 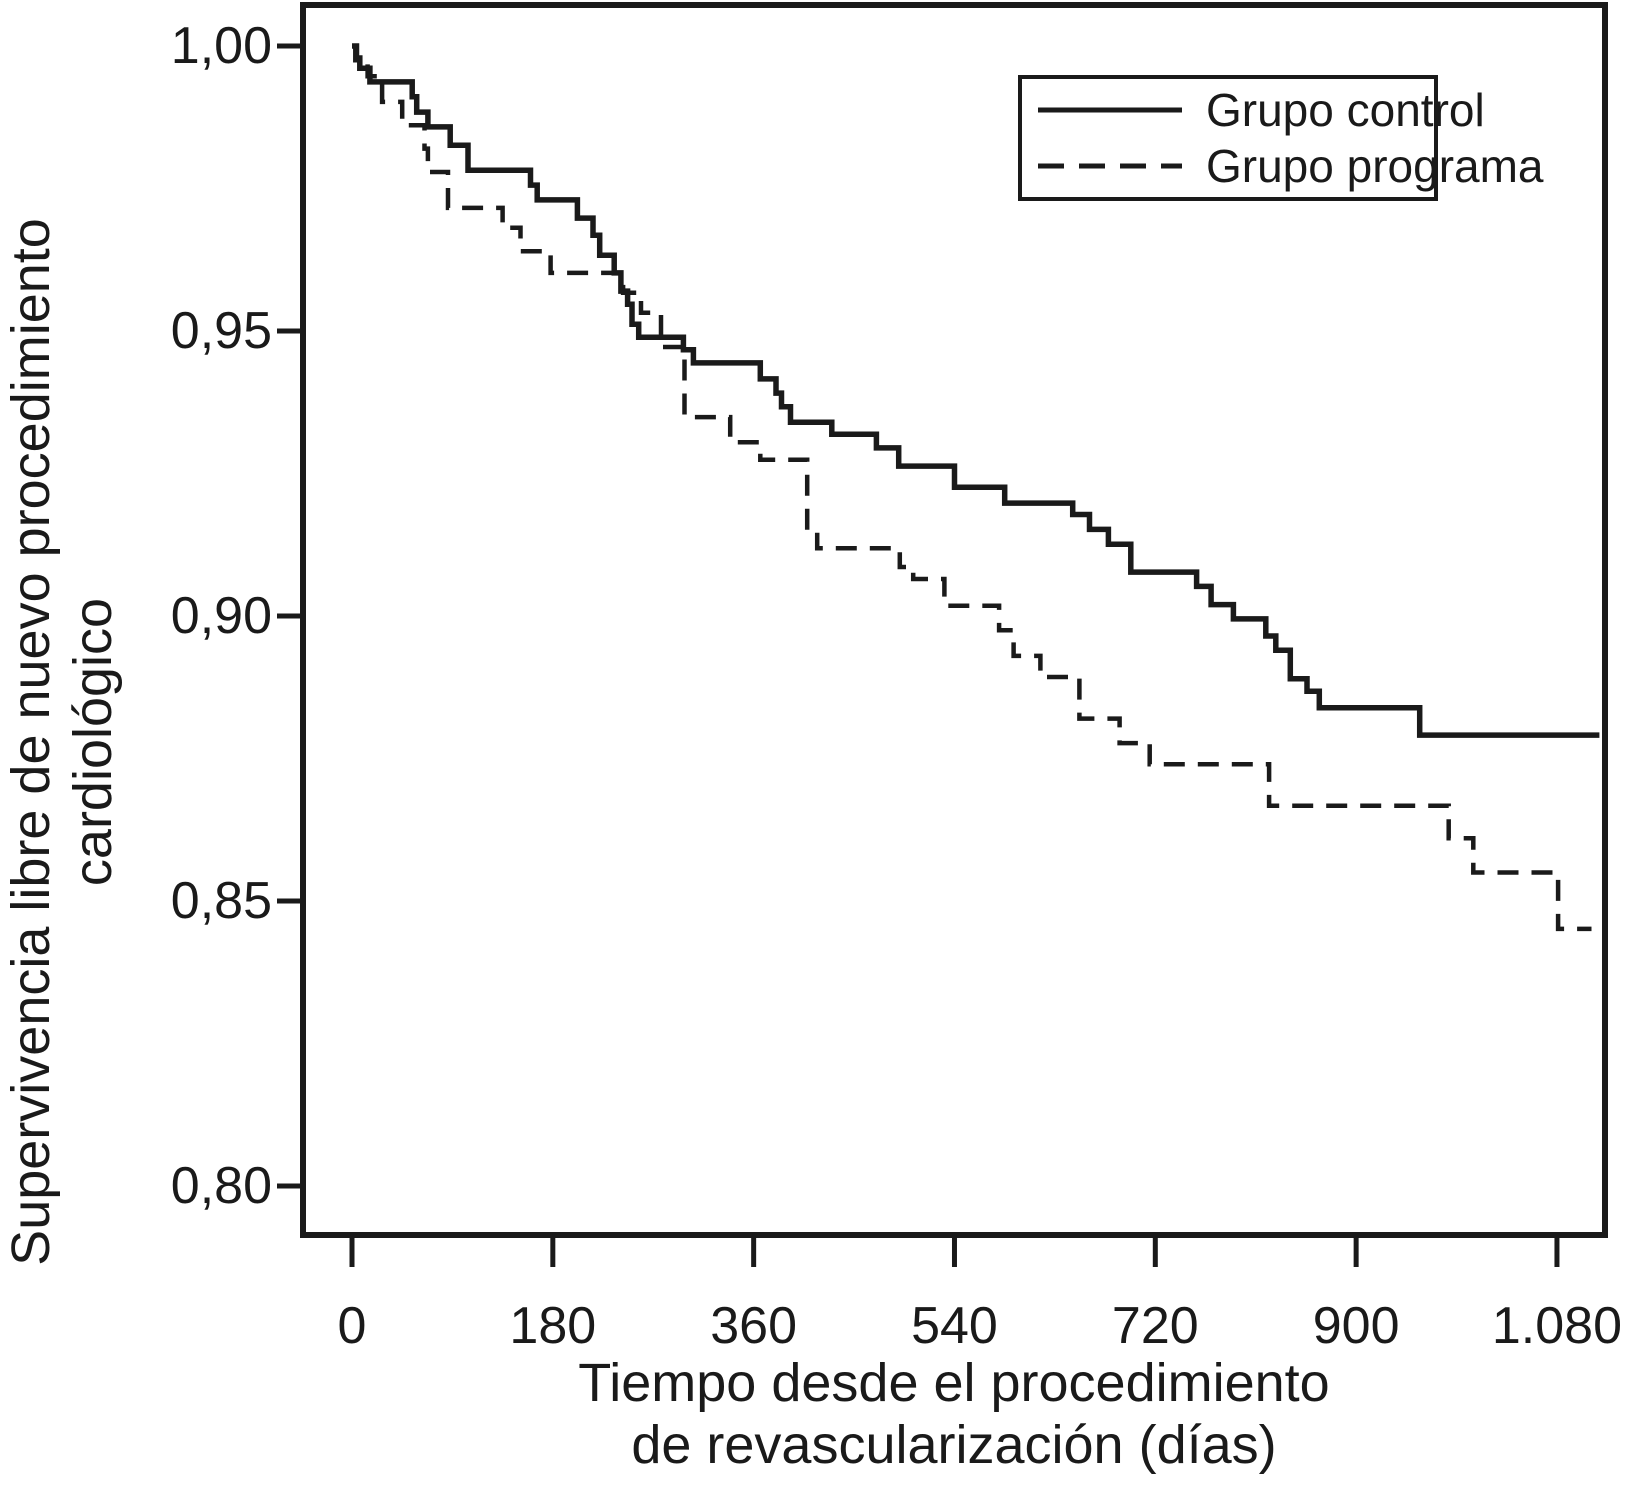 I want to click on legend-row-programa: Grupo programa, so click(x=1283, y=166).